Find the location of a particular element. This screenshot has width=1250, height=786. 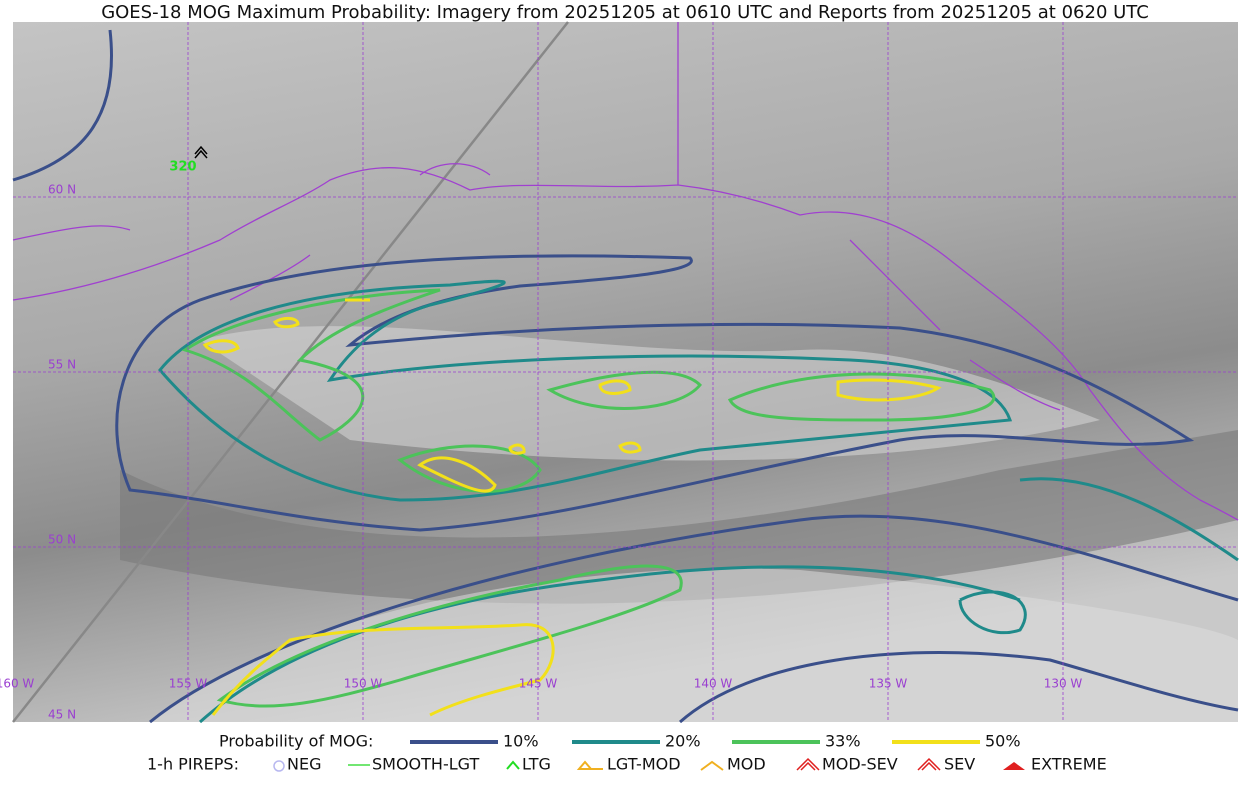

legend-label: MOD-SEV is located at coordinates (860, 764).